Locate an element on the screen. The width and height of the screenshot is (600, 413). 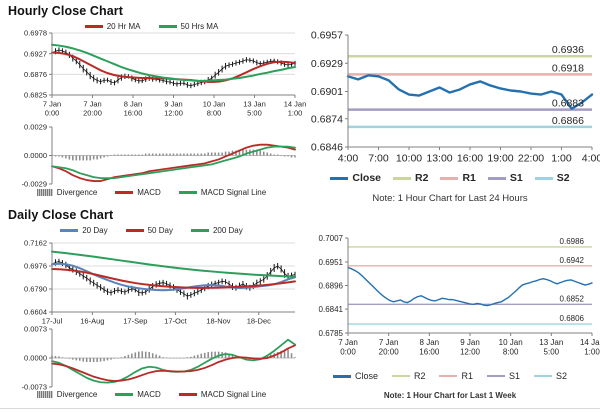
legend-item: 50 Day is located at coordinates (149, 230).